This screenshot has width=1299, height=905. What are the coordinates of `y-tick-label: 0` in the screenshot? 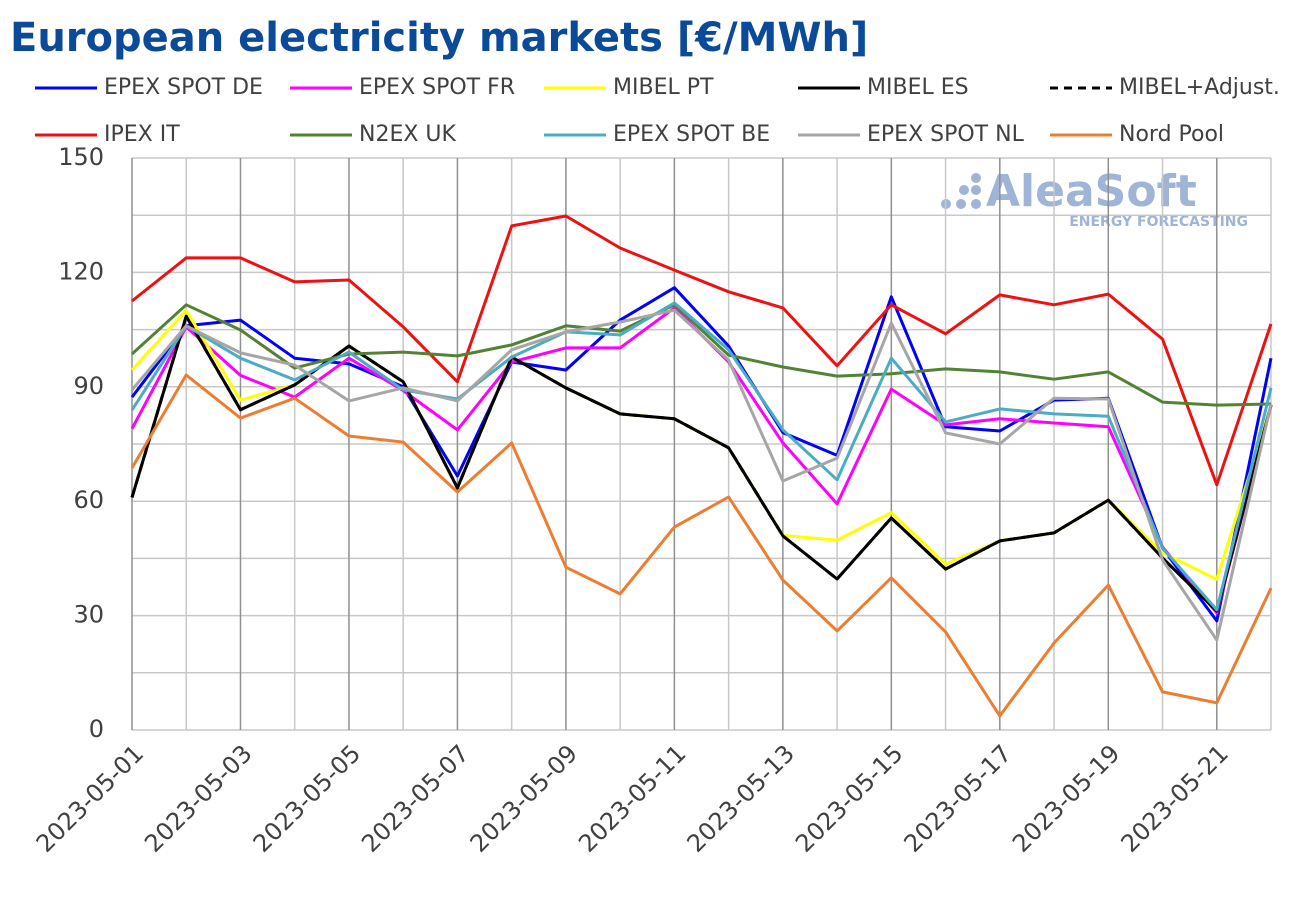 It's located at (96, 729).